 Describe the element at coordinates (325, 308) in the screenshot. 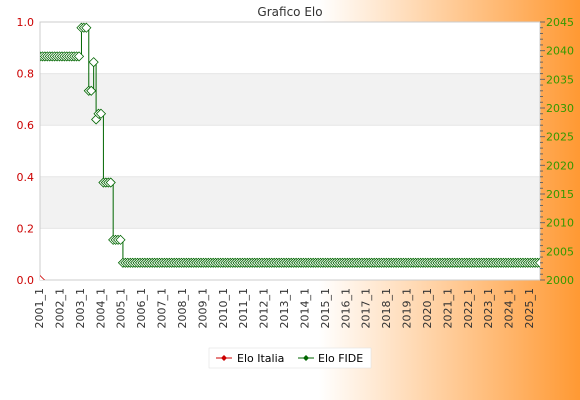

I see `x-axis-tick-label: 2015_1` at that location.